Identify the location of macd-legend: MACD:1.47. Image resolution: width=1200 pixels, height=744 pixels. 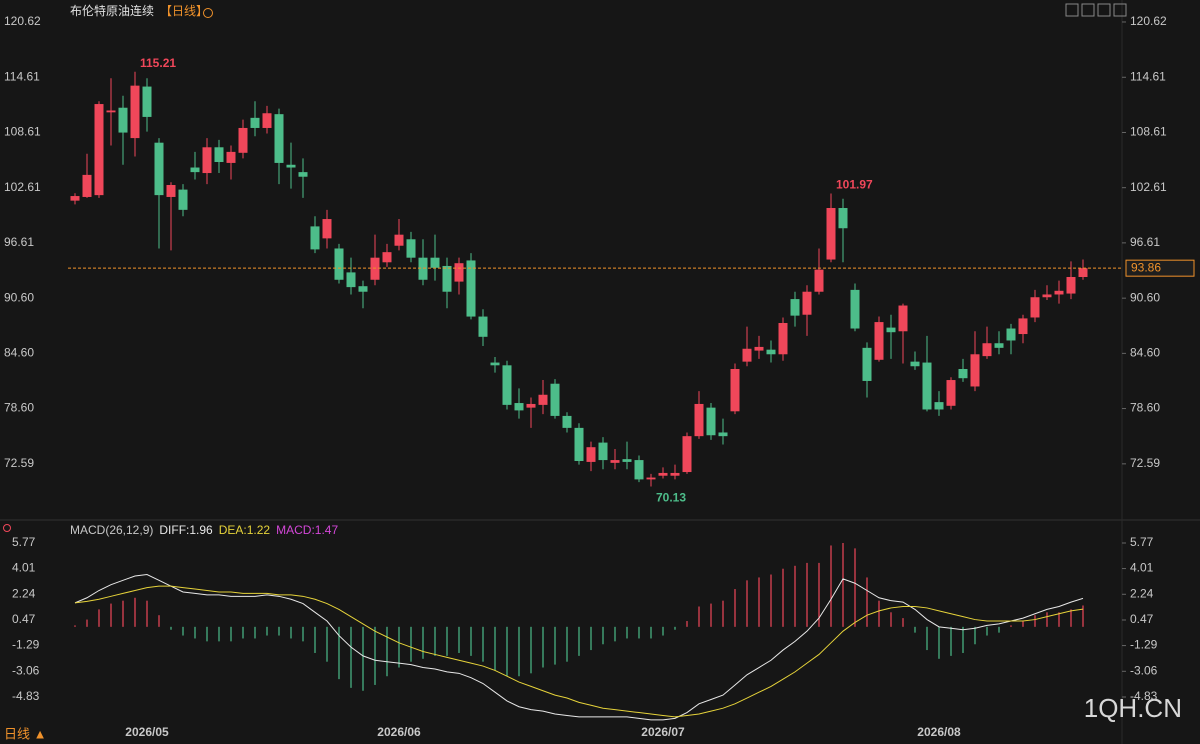
(307, 530).